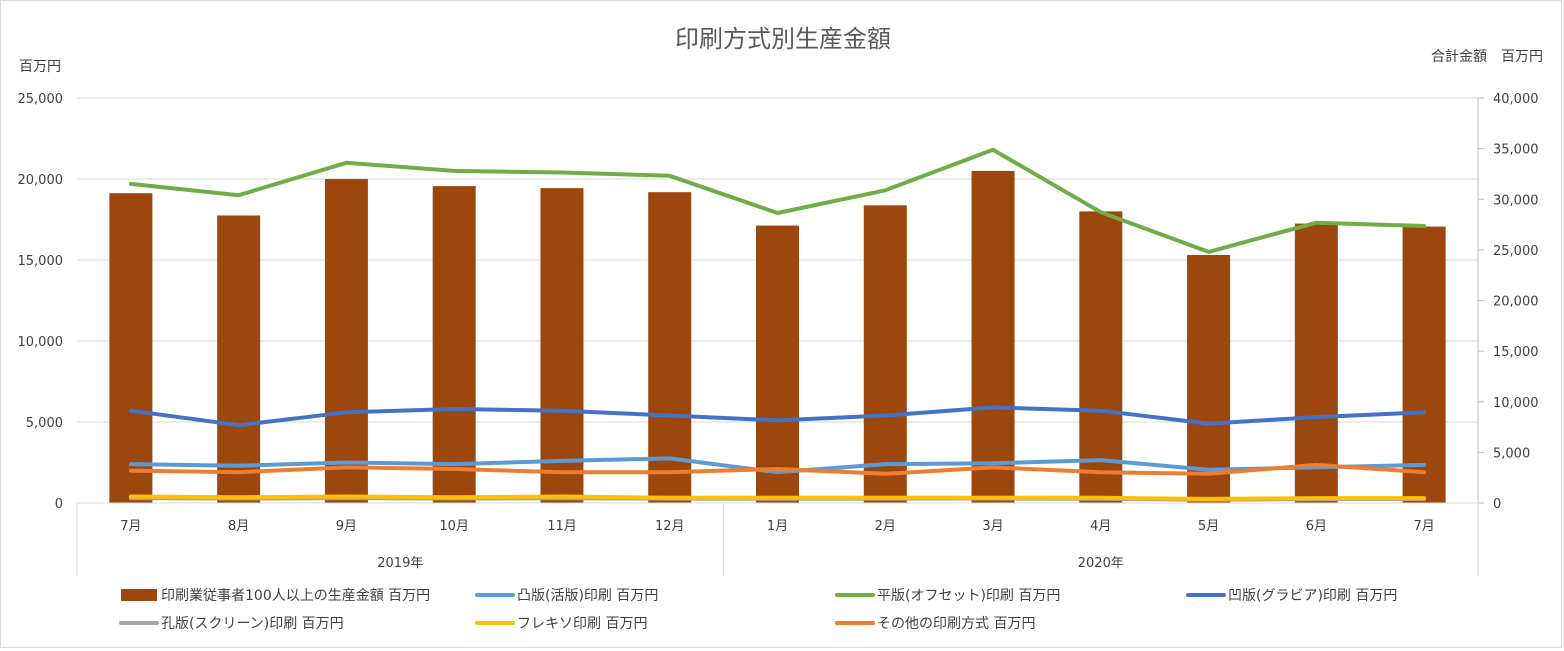 This screenshot has width=1564, height=651. I want to click on legend-label: 印刷業従事者100人以上の生産金額 百万円, so click(295, 596).